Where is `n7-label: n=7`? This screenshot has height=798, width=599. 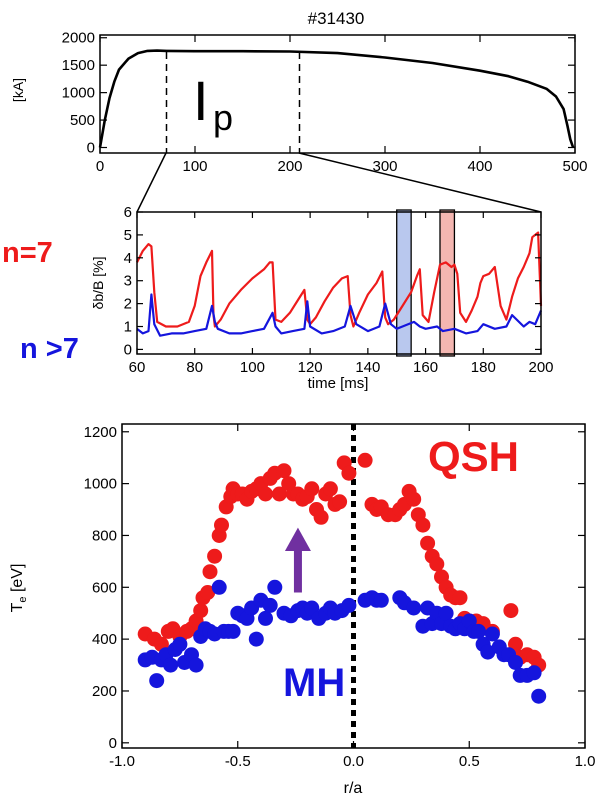
n7-label: n=7 is located at coordinates (27, 253).